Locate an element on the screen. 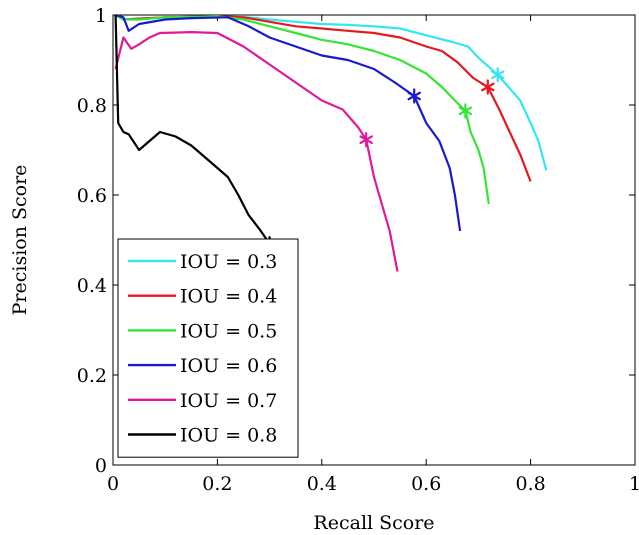 This screenshot has height=535, width=639. x-tick-label: 0.4 is located at coordinates (322, 484).